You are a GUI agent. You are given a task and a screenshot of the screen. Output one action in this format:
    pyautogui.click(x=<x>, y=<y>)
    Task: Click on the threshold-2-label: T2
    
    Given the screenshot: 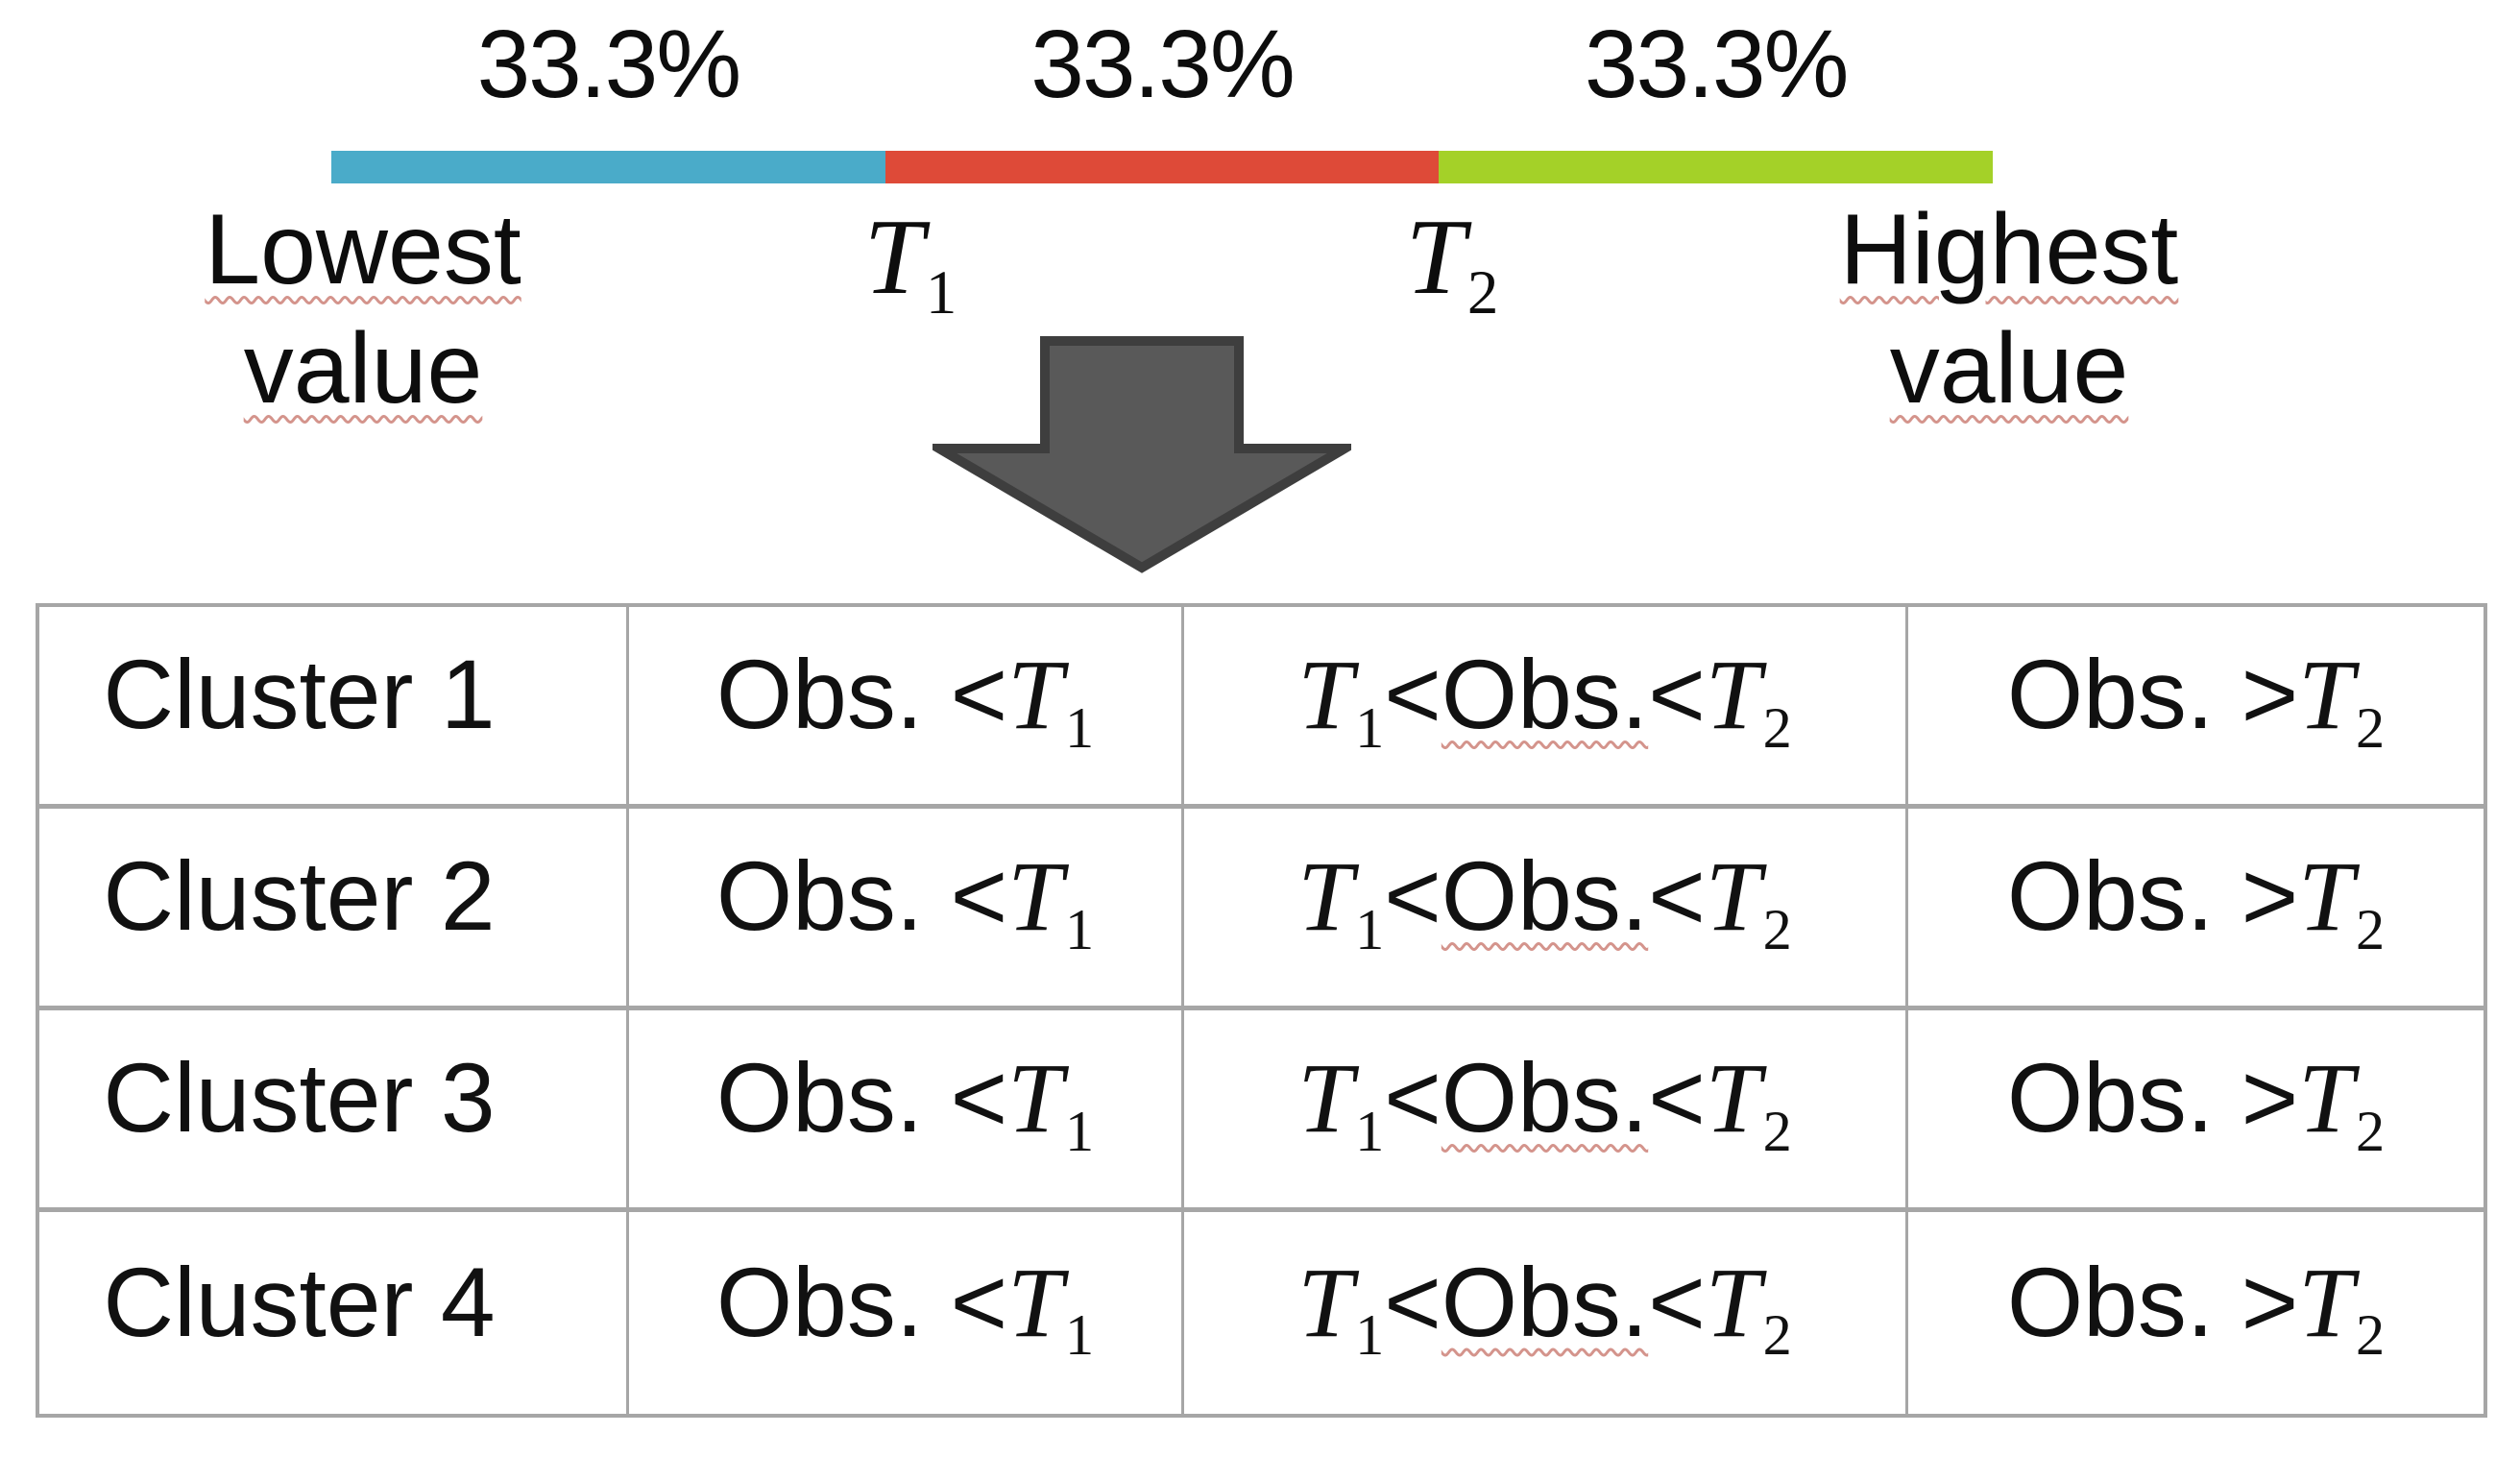 What is the action you would take?
    pyautogui.click(x=1452, y=262)
    